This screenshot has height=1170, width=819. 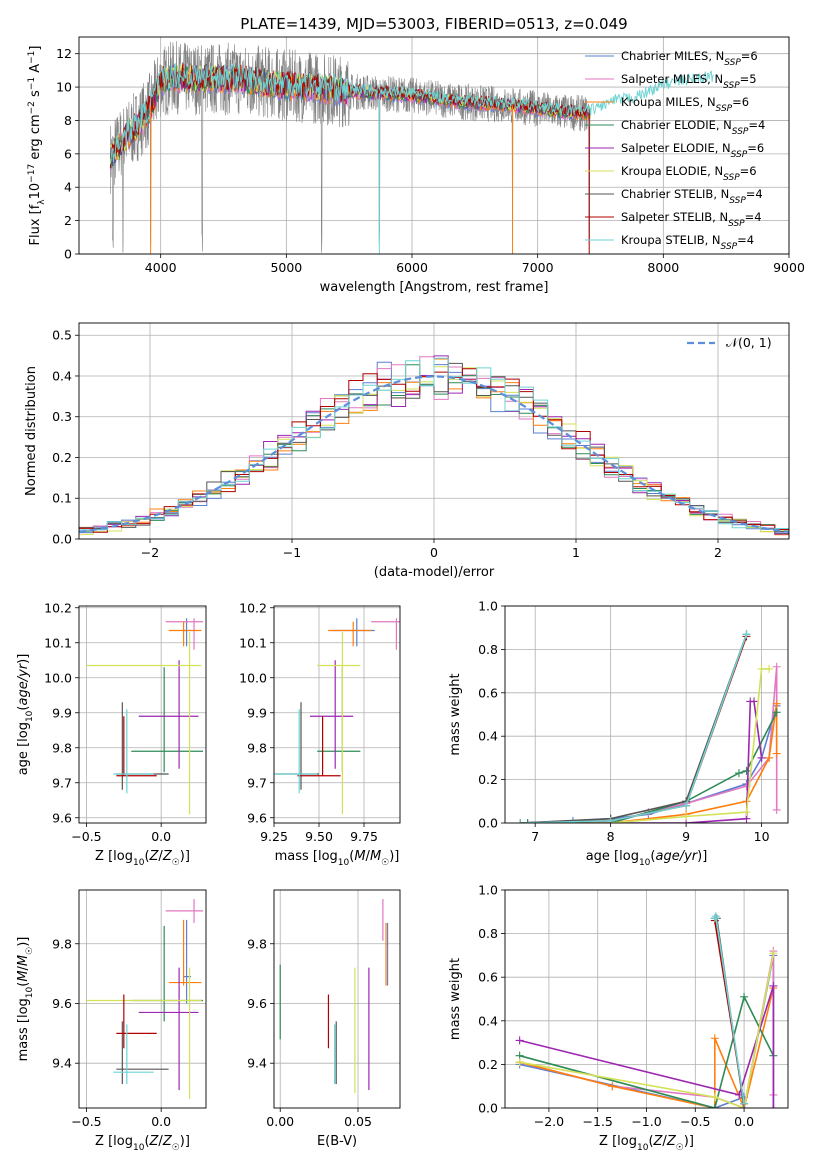 What do you see at coordinates (37, 146) in the screenshot?
I see `y-axis-label: Flux [fλ10−17 erg cm−2 s−1 A−1]` at bounding box center [37, 146].